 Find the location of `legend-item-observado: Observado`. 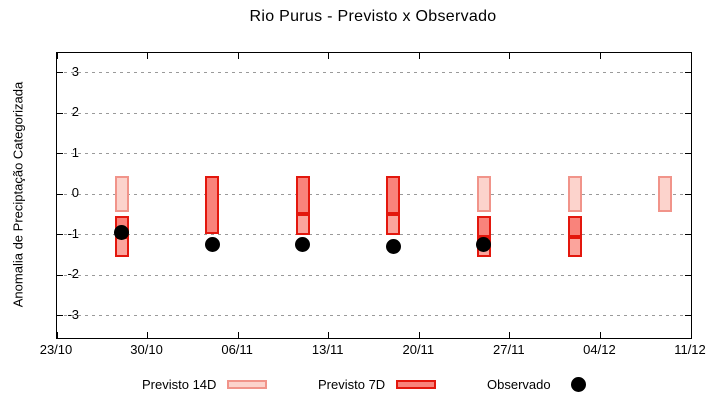

legend-item-observado: Observado is located at coordinates (536, 384).